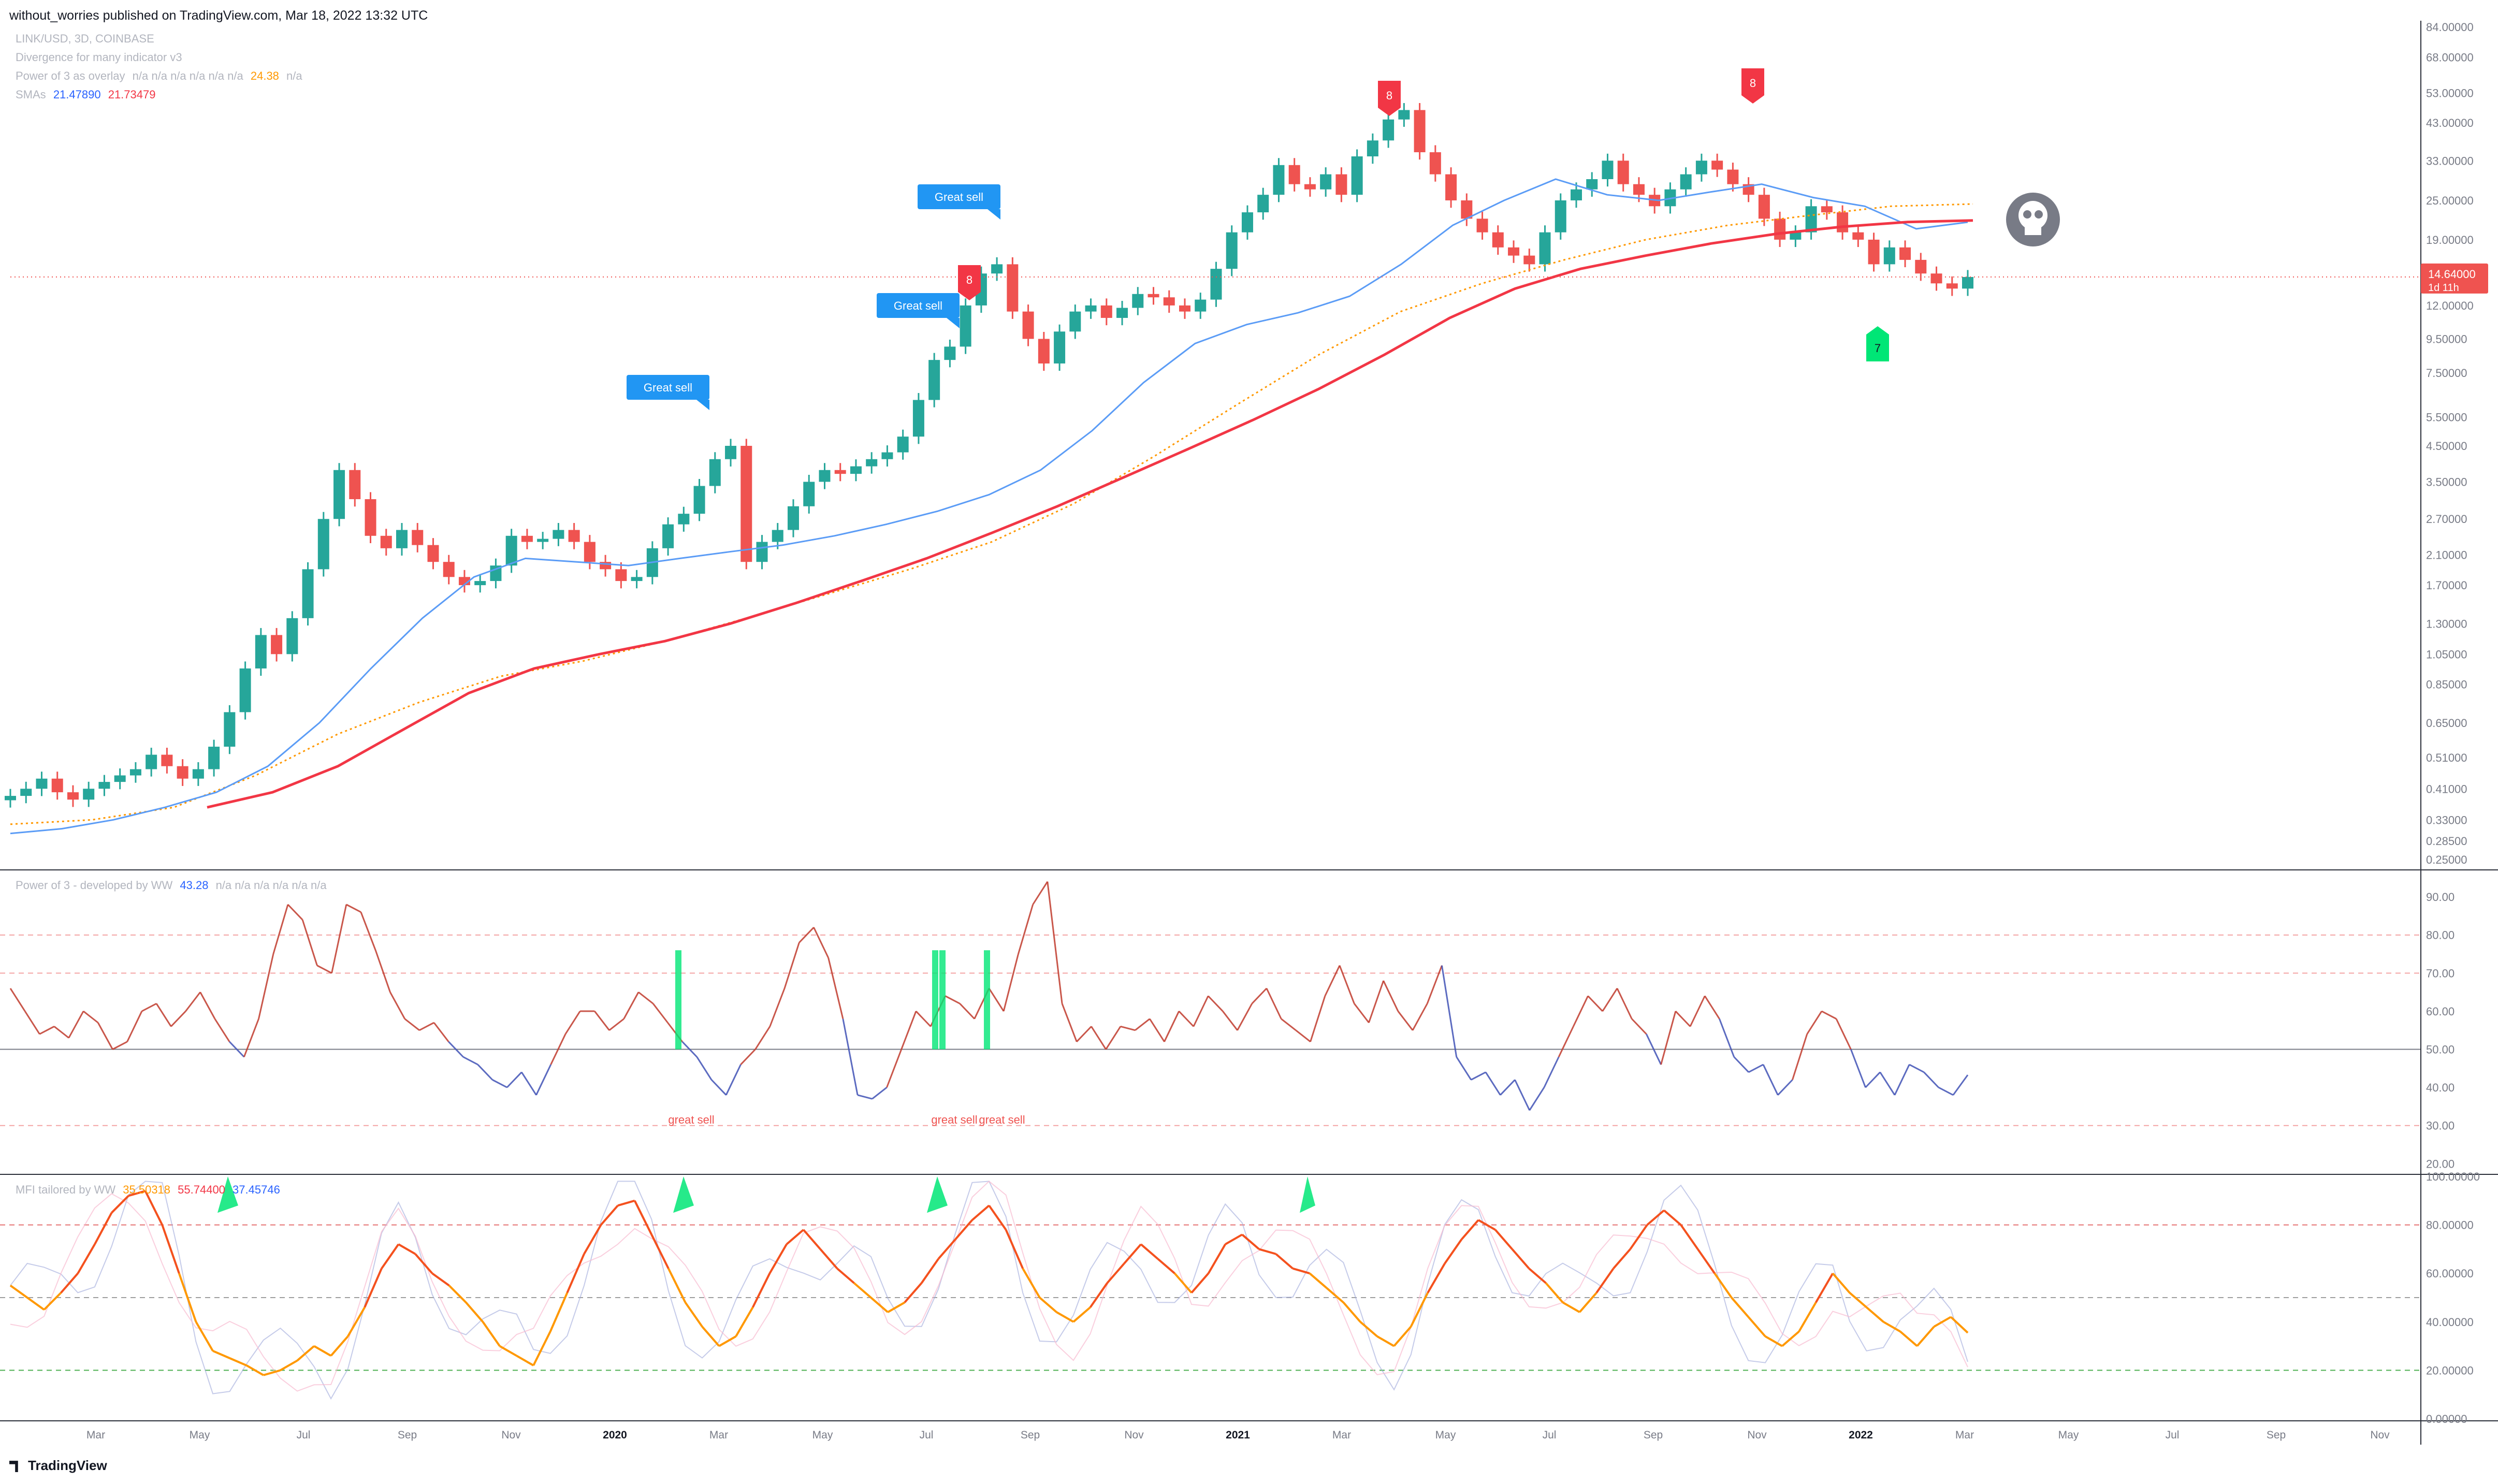 Image resolution: width=2498 pixels, height=1484 pixels. Describe the element at coordinates (2450, 1323) in the screenshot. I see `pane3-tick-label: 40.00000` at that location.